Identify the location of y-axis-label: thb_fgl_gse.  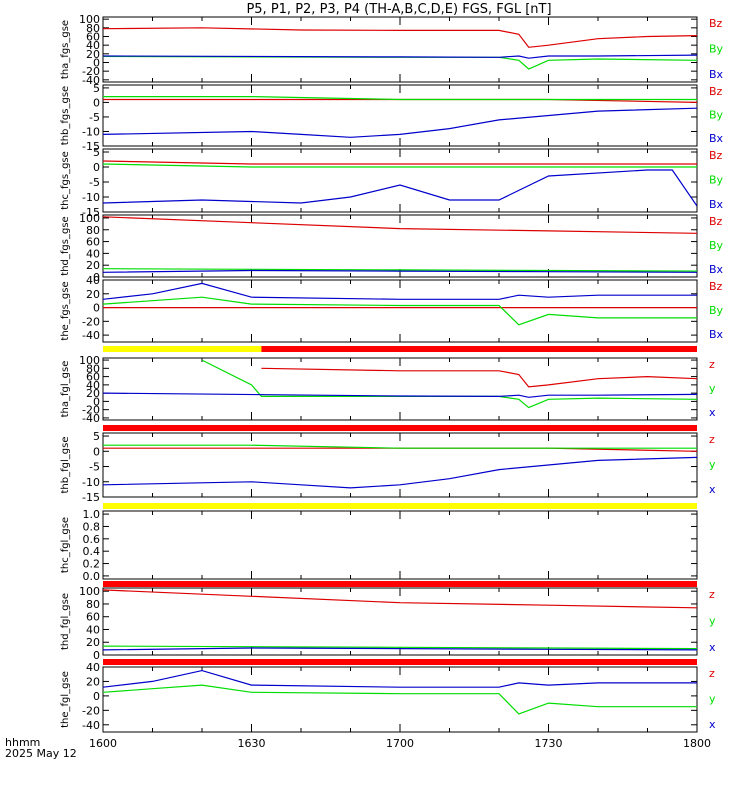
(65, 465).